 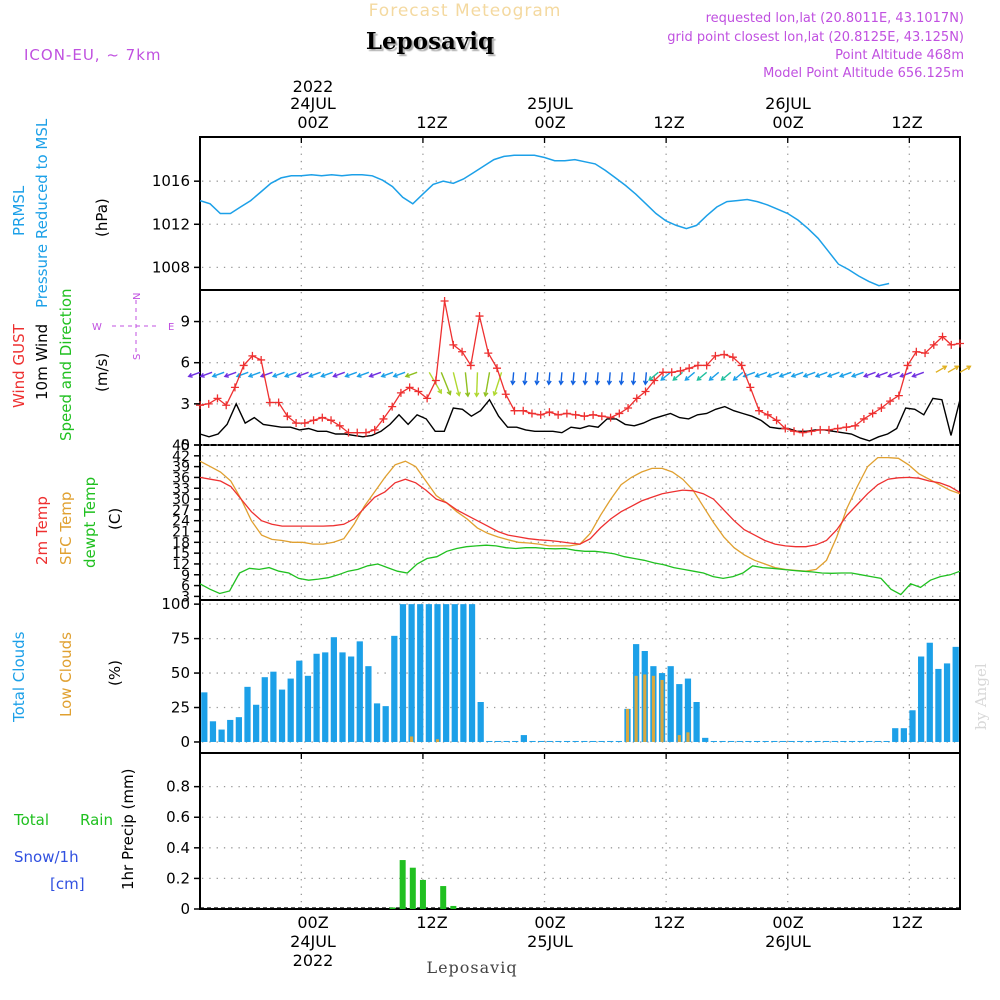 What do you see at coordinates (580, 419) in the screenshot?
I see `wind-10m-line` at bounding box center [580, 419].